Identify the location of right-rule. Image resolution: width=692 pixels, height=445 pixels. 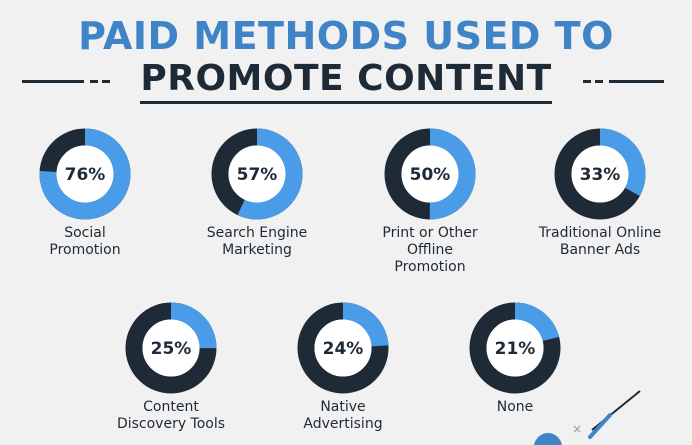
(636, 81).